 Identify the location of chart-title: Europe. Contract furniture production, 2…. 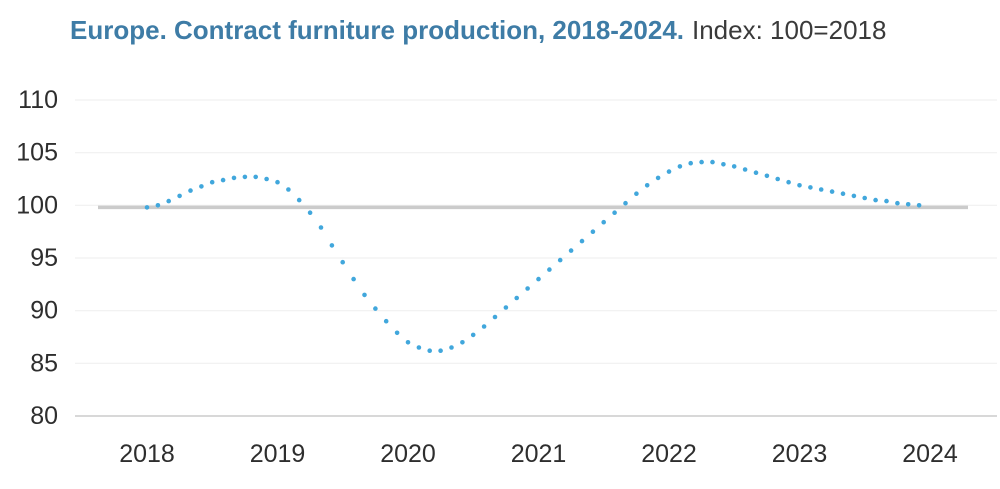
(377, 30).